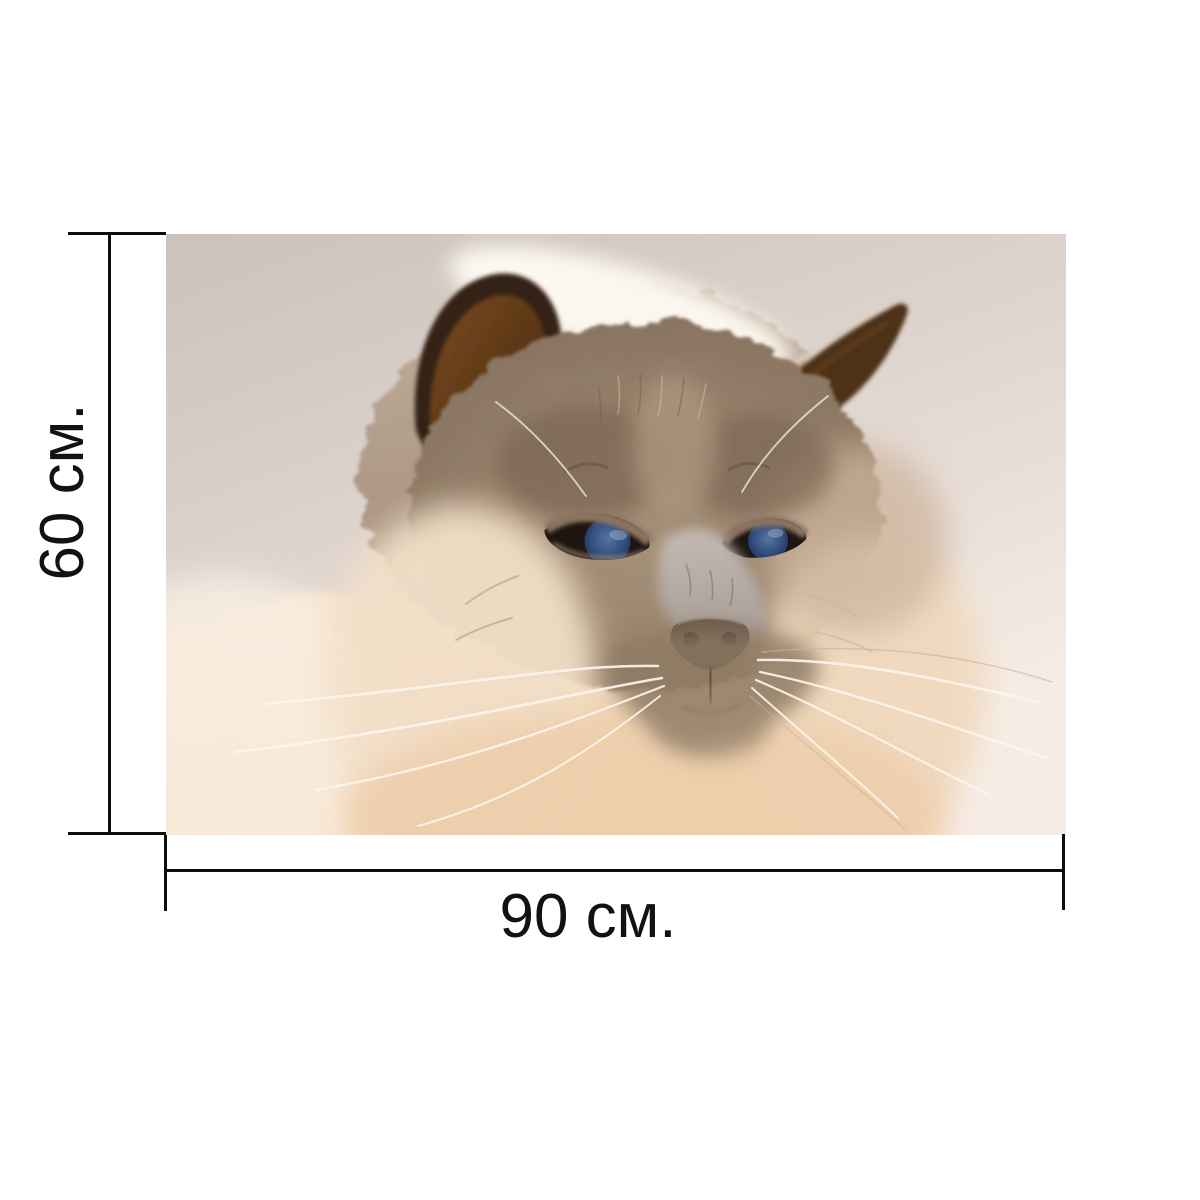 Image resolution: width=1200 pixels, height=1200 pixels. Describe the element at coordinates (712, 588) in the screenshot. I see `cat-muzzle` at that location.